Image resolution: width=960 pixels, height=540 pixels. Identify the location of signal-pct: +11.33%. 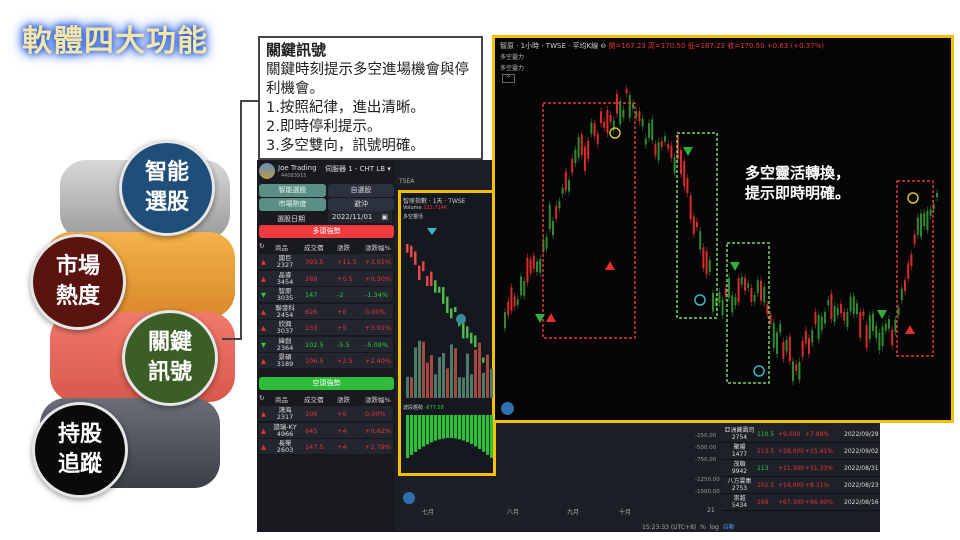
(819, 468).